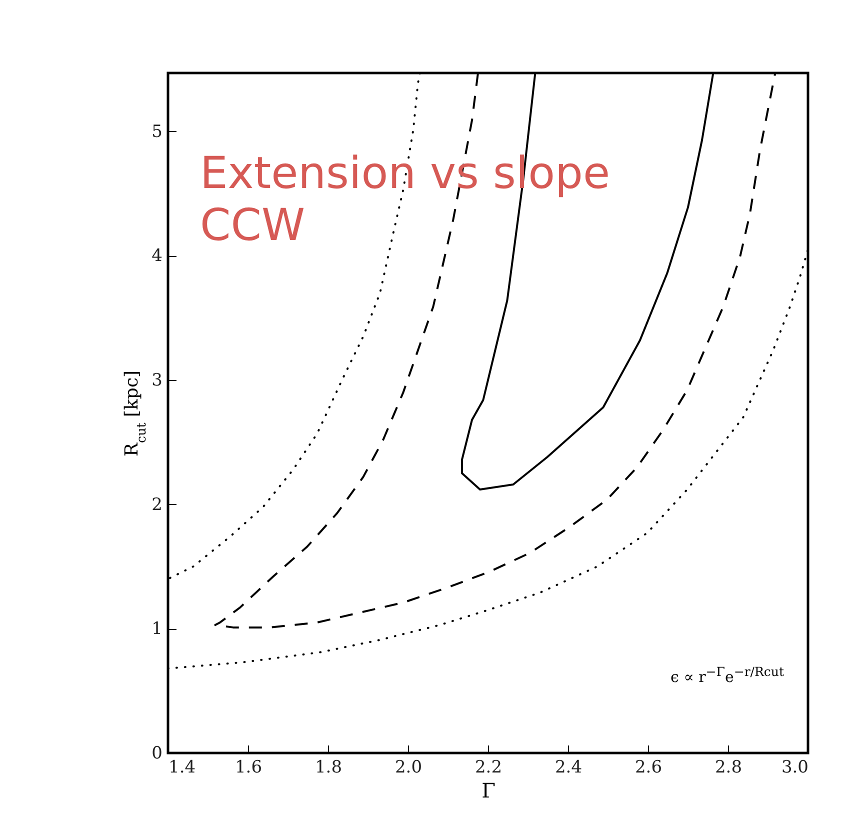 This screenshot has width=854, height=834. What do you see at coordinates (568, 768) in the screenshot?
I see `x-tick-label: 2.4` at bounding box center [568, 768].